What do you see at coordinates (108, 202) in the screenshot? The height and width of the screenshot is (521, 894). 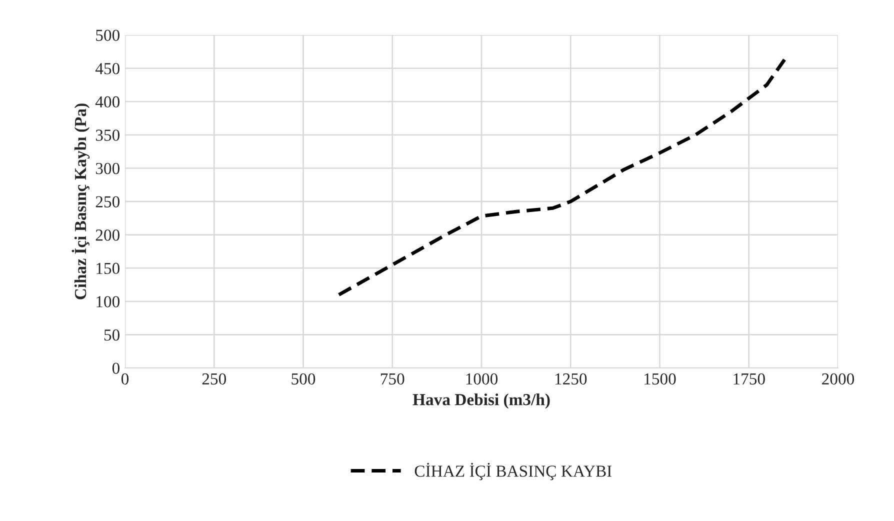 I see `y-tick-label: 250` at bounding box center [108, 202].